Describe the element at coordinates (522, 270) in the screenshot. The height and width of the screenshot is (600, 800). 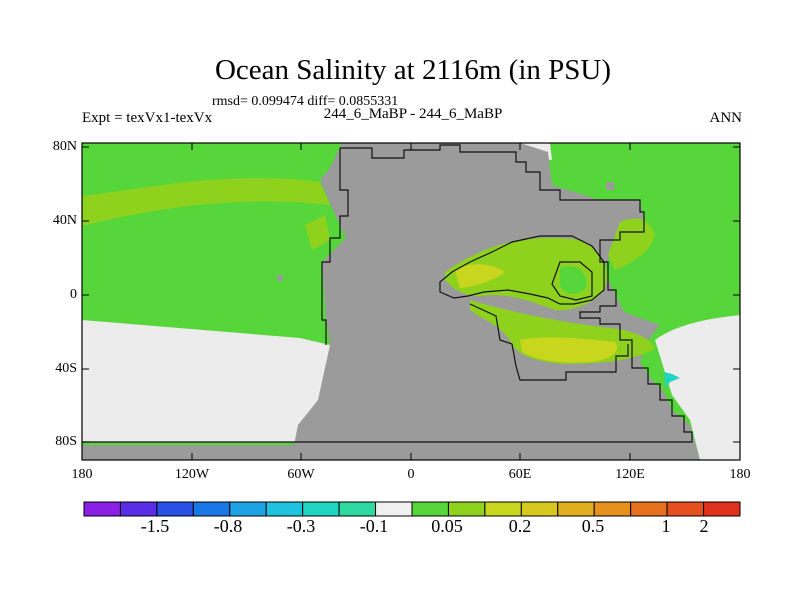
I see `tethys-outline` at that location.